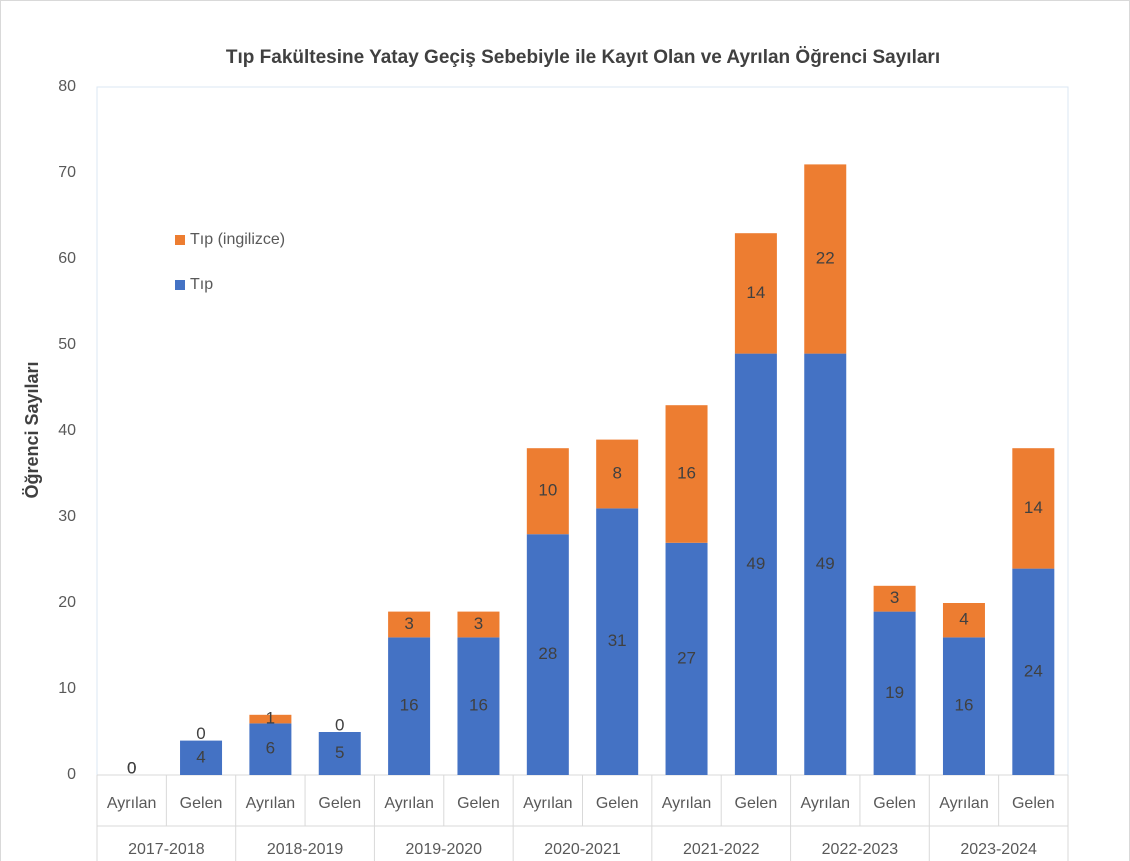 The image size is (1130, 861). What do you see at coordinates (67, 688) in the screenshot?
I see `y-tick-label: 10` at bounding box center [67, 688].